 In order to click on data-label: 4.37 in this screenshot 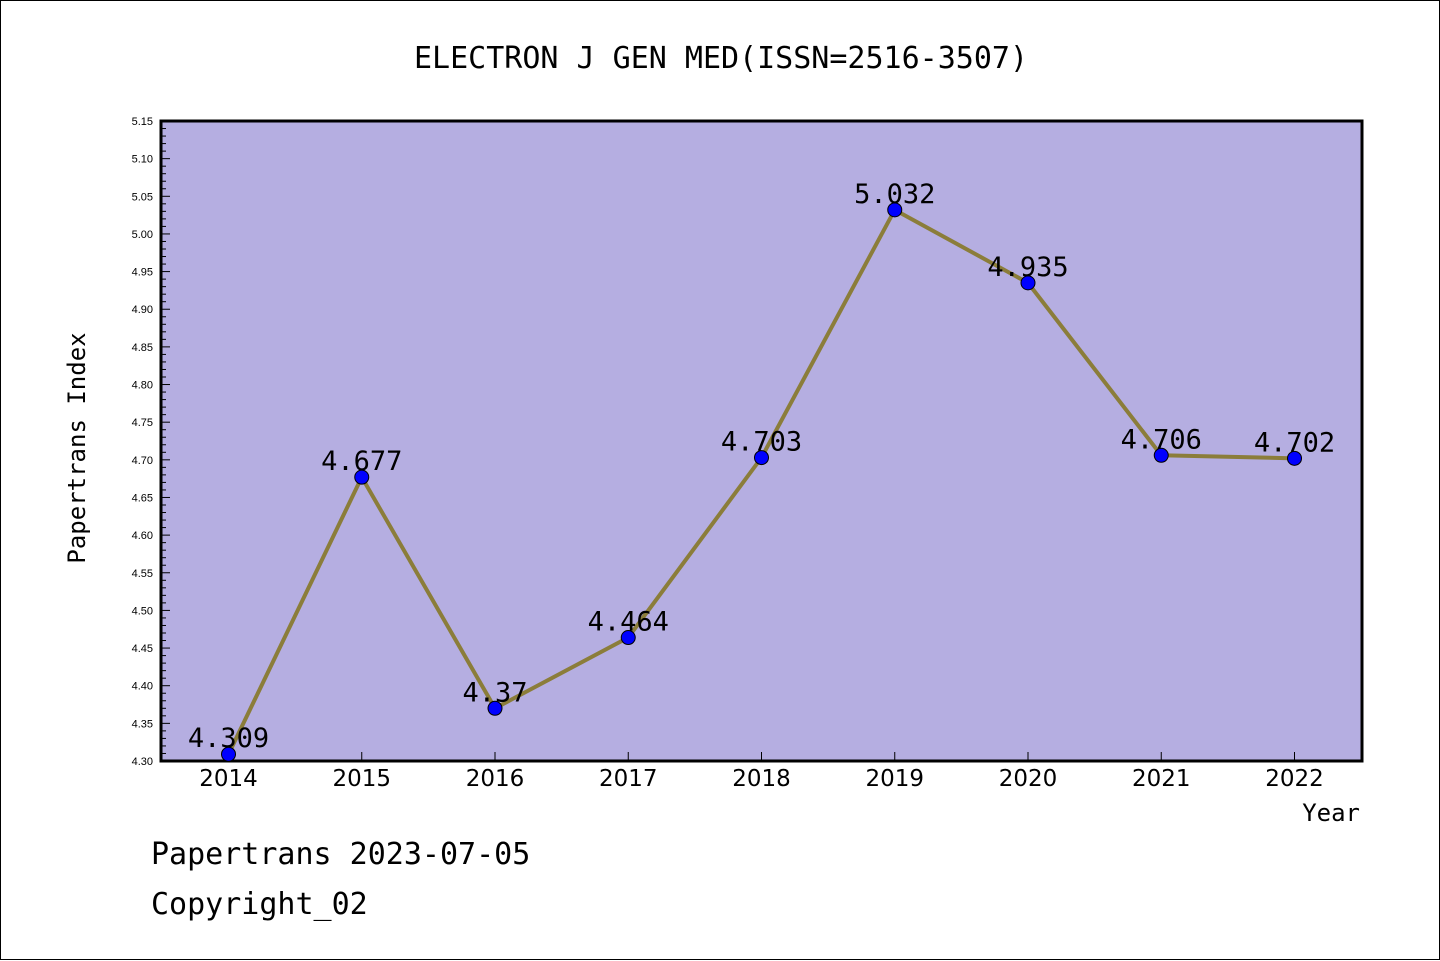, I will do `click(494, 692)`.